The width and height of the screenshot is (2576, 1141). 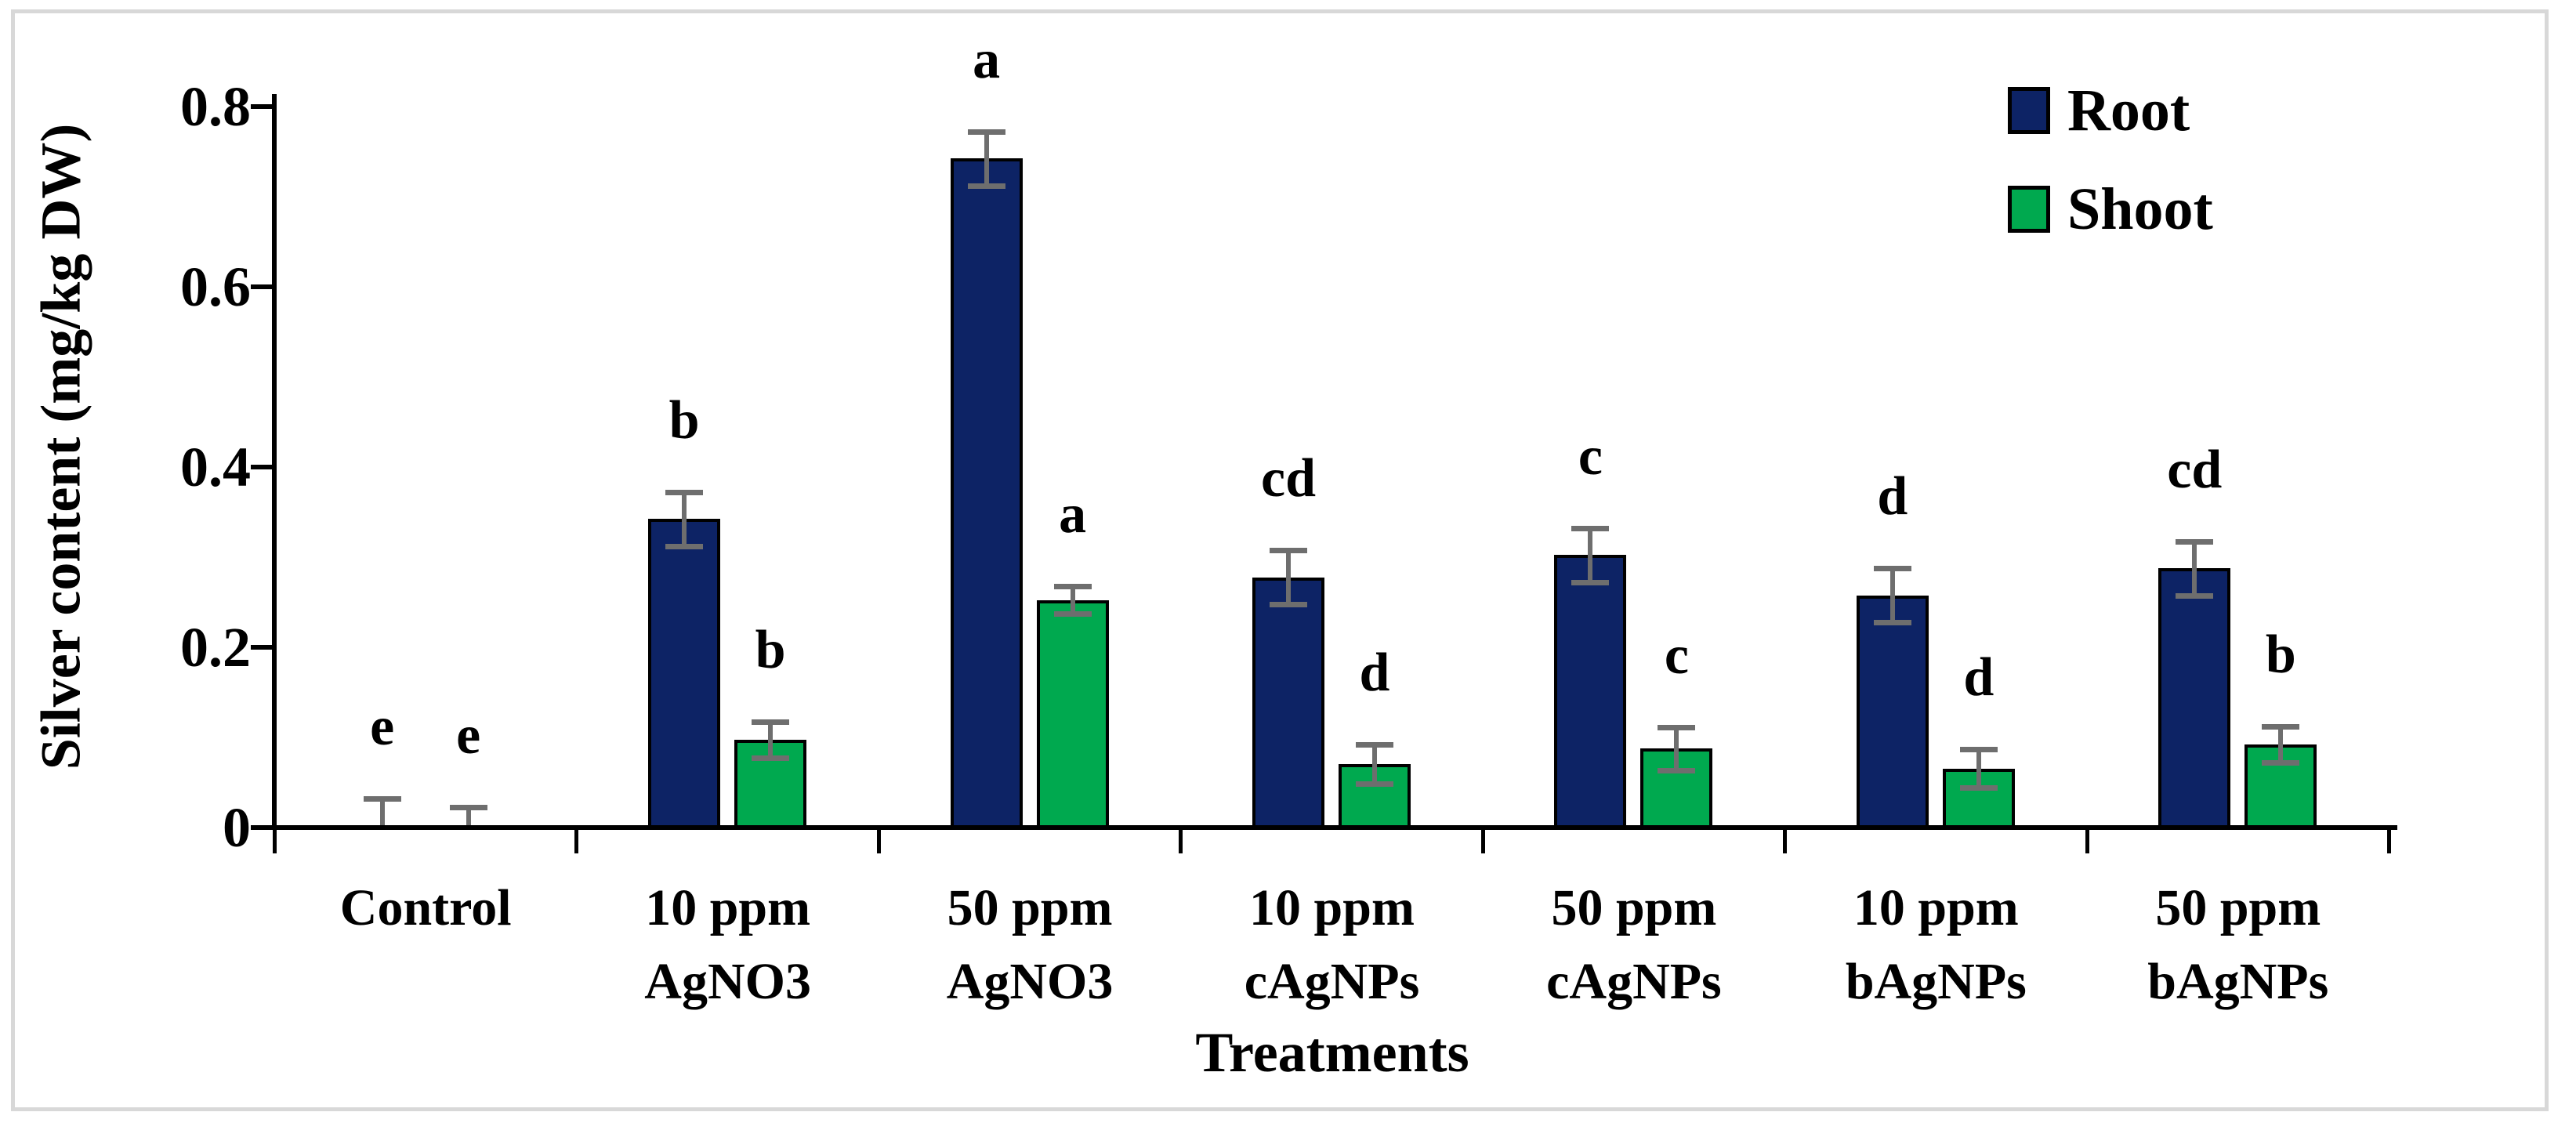 What do you see at coordinates (1374, 672) in the screenshot?
I see `significance-letter-shoot-3: d` at bounding box center [1374, 672].